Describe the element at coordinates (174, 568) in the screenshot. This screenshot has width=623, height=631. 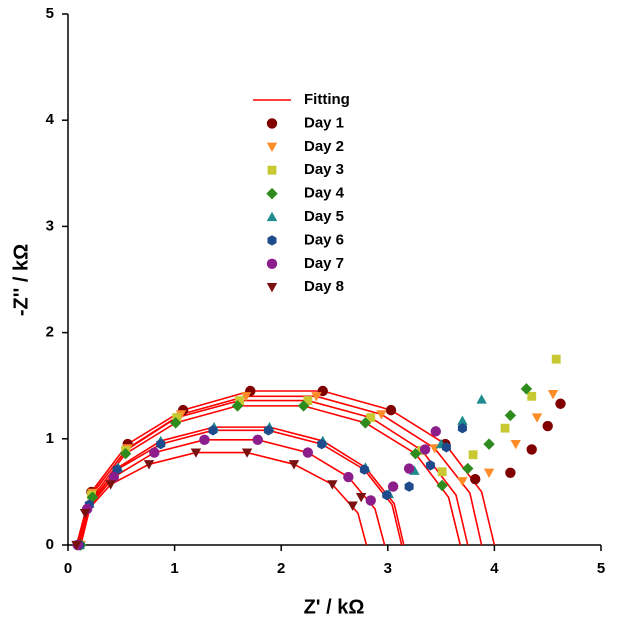
I see `x-tick-label: 1` at that location.